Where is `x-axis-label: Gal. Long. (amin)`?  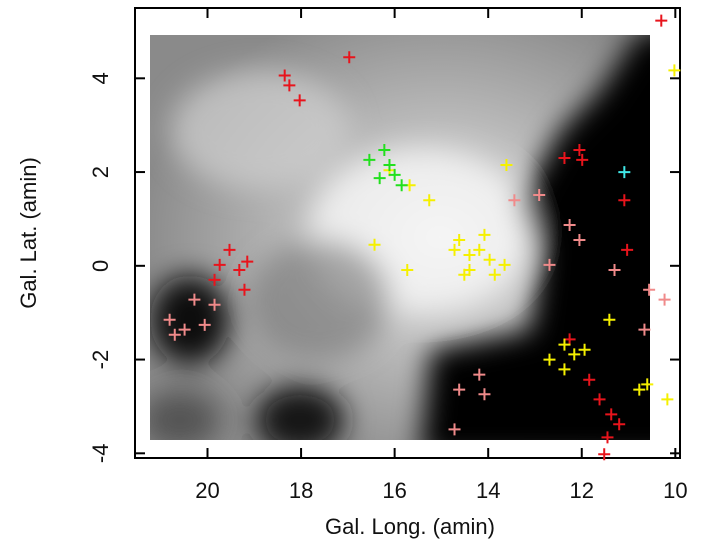 x-axis-label: Gal. Long. (amin) is located at coordinates (410, 526).